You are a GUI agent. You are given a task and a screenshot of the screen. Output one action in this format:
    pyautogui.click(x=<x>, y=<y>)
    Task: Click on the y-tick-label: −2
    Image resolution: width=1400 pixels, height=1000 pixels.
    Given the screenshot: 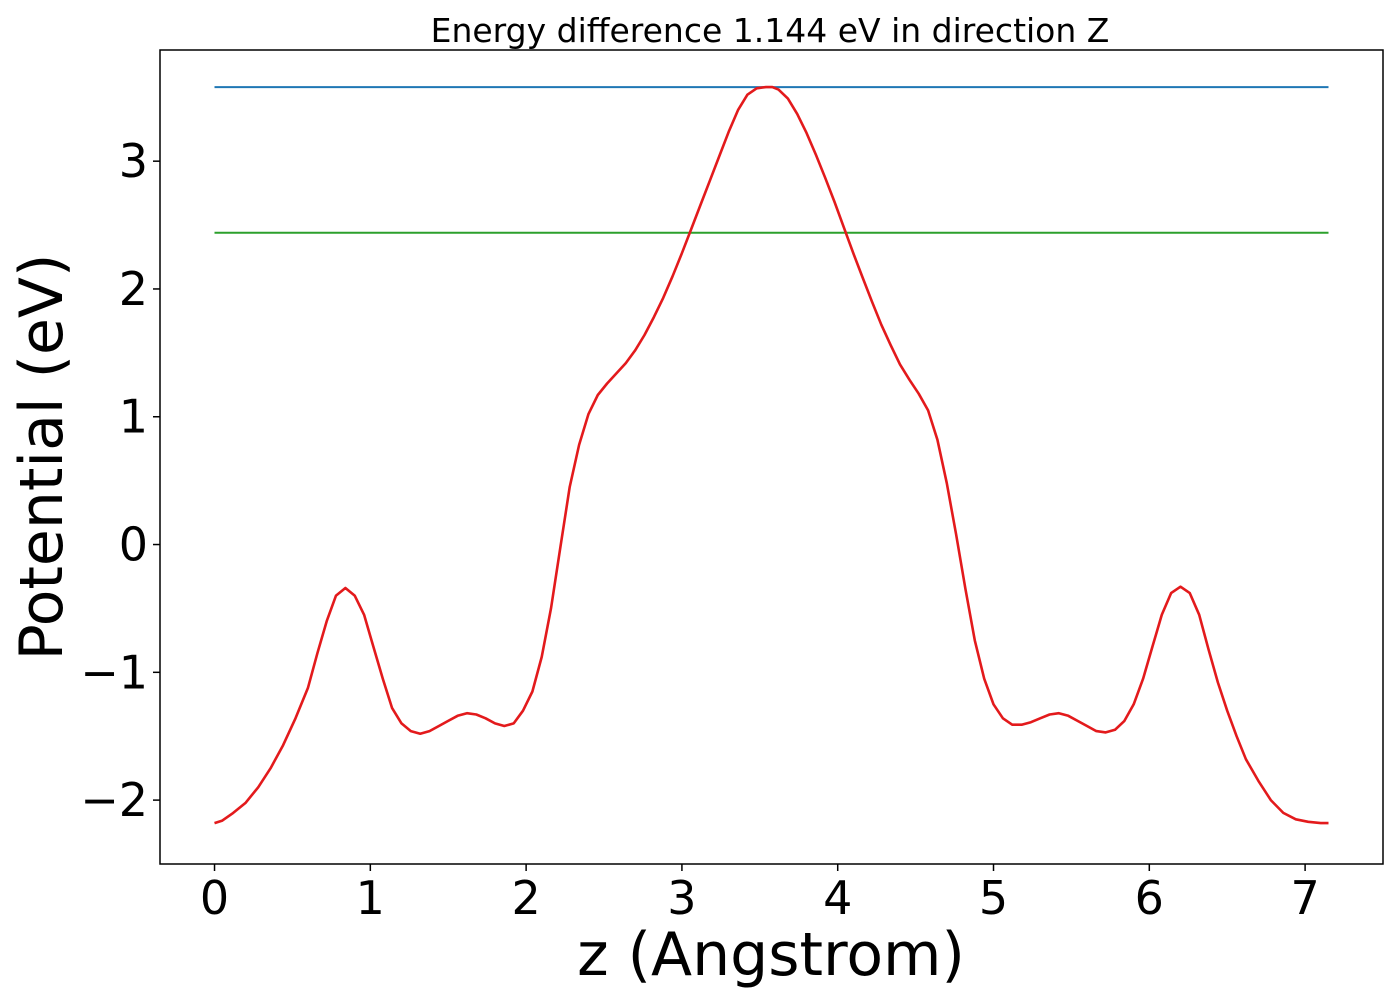 What is the action you would take?
    pyautogui.click(x=114, y=800)
    